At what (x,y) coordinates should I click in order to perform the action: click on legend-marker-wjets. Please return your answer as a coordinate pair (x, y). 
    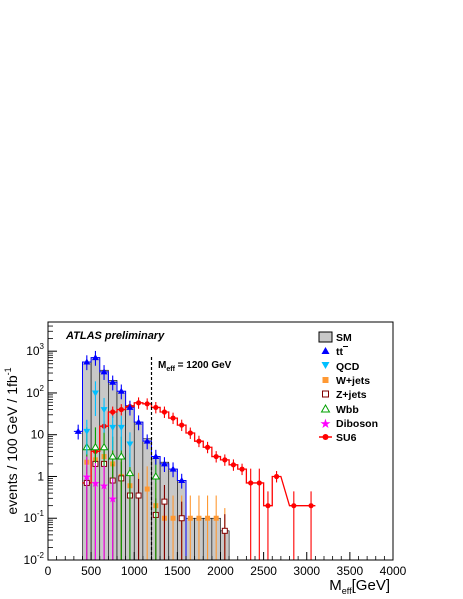
    Looking at the image, I should click on (325, 380).